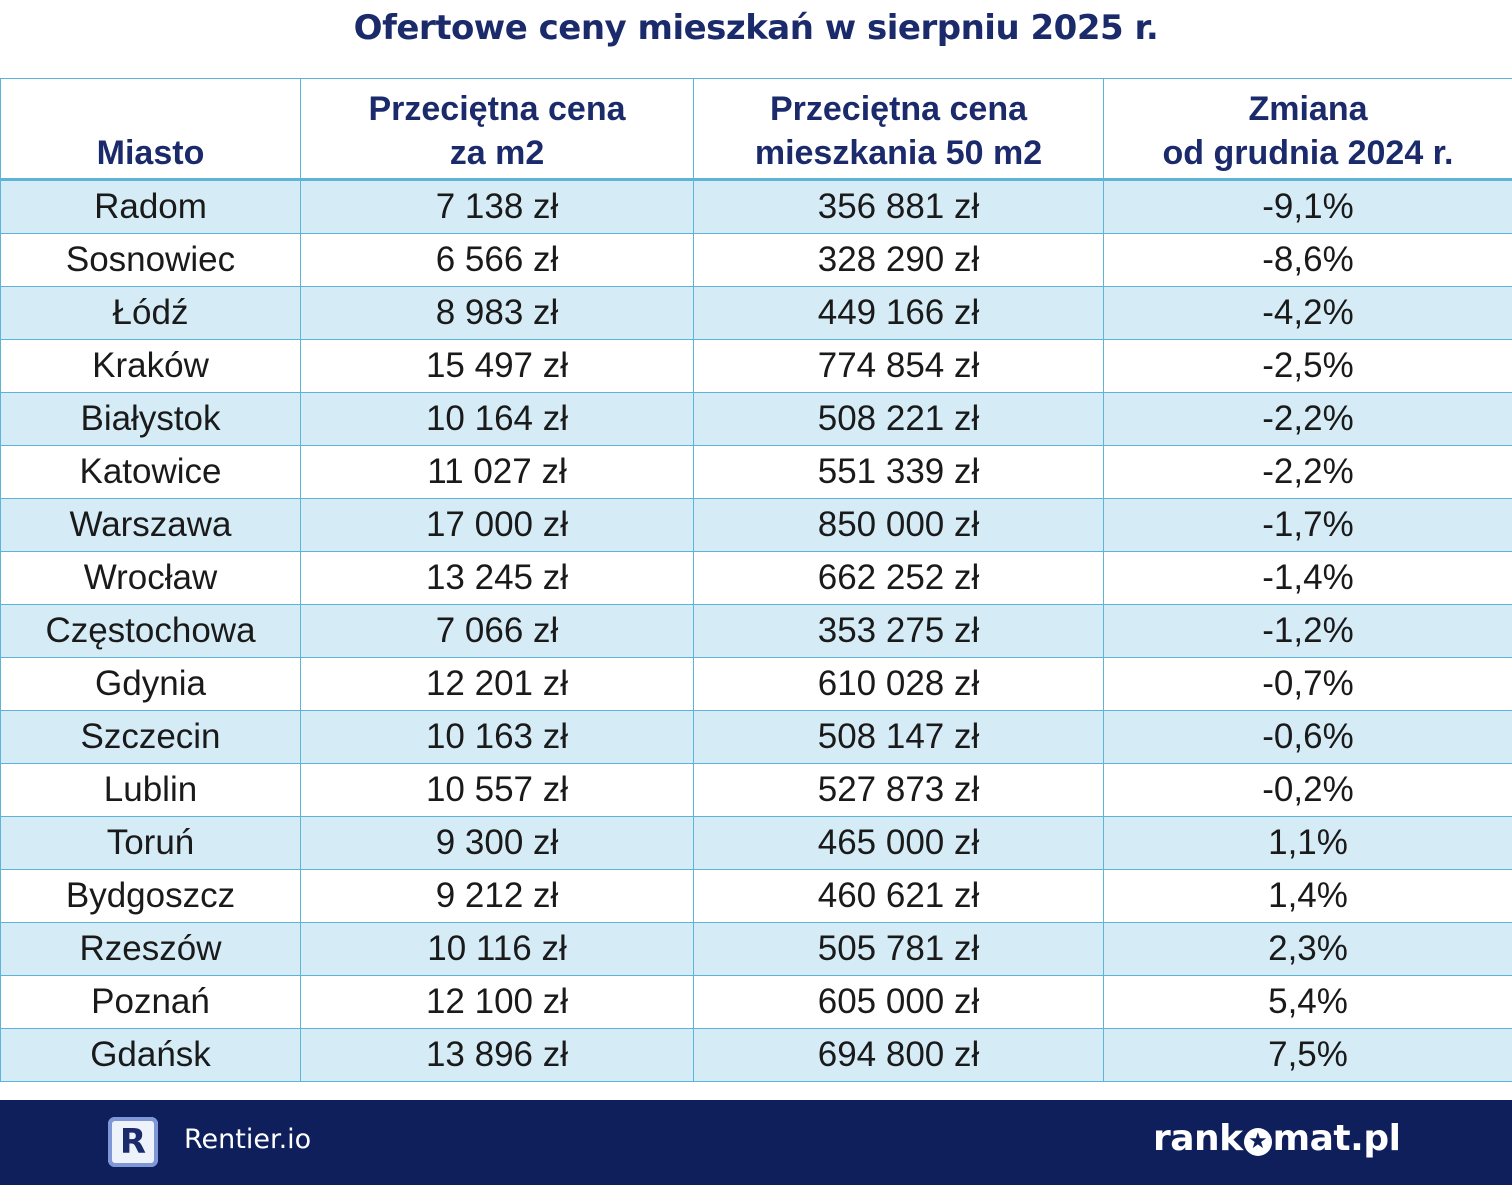  I want to click on footer-bar: R Rentier.io rank ★ mat.pl, so click(756, 1142).